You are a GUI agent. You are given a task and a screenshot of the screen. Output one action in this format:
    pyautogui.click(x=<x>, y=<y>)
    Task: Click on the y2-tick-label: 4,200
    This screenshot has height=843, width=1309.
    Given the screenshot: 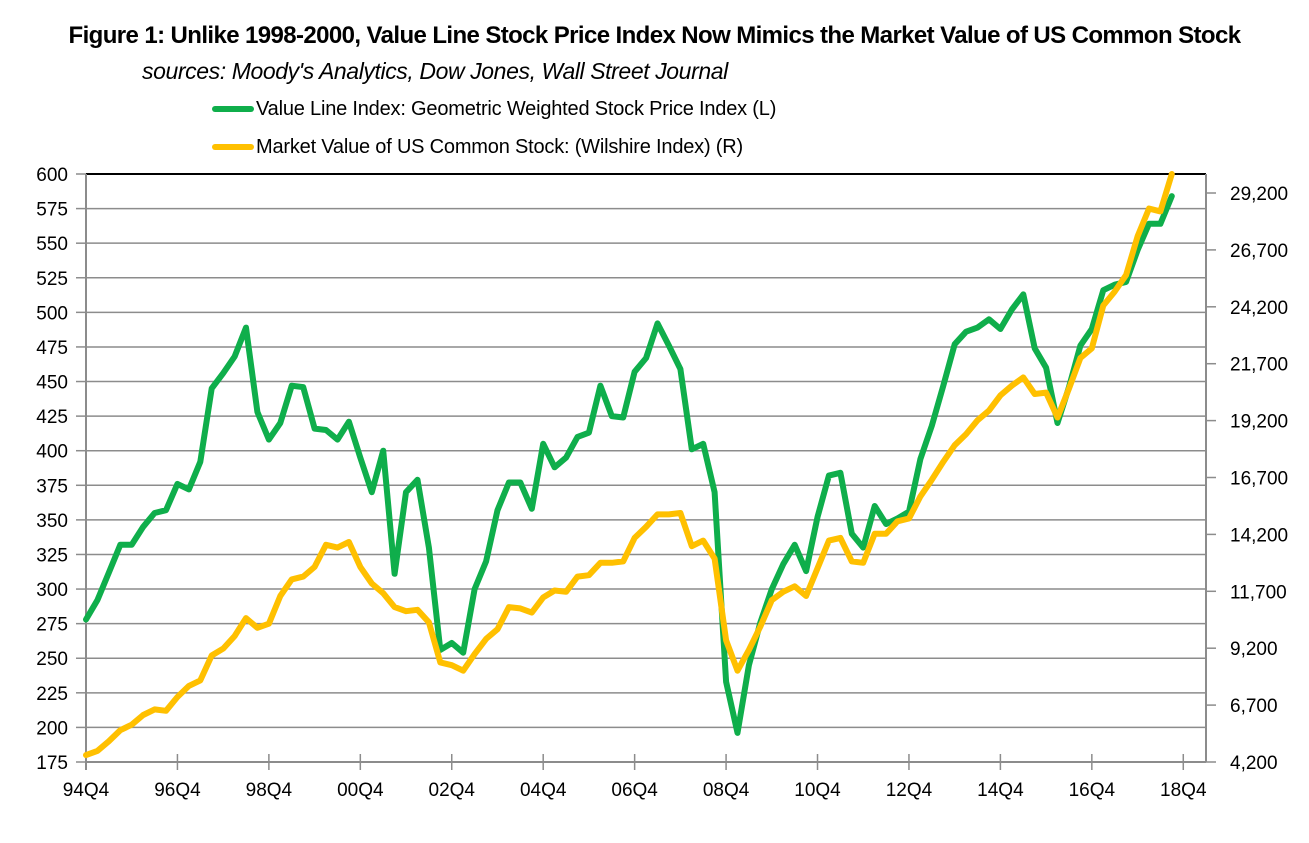 What is the action you would take?
    pyautogui.click(x=1254, y=763)
    